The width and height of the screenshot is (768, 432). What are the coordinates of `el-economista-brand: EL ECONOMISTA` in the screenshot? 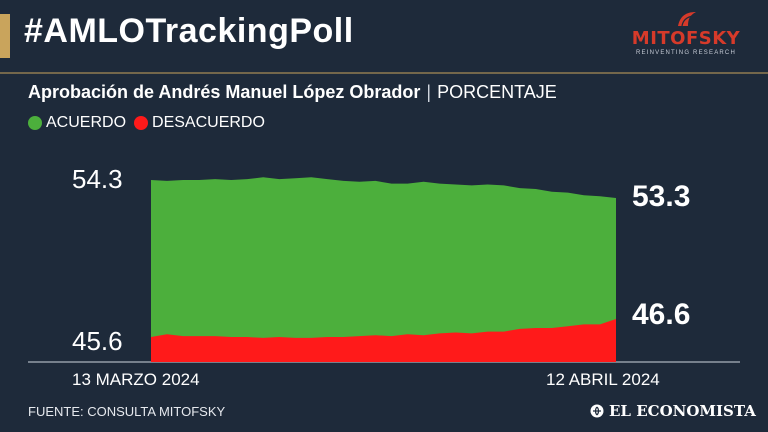 It's located at (673, 411).